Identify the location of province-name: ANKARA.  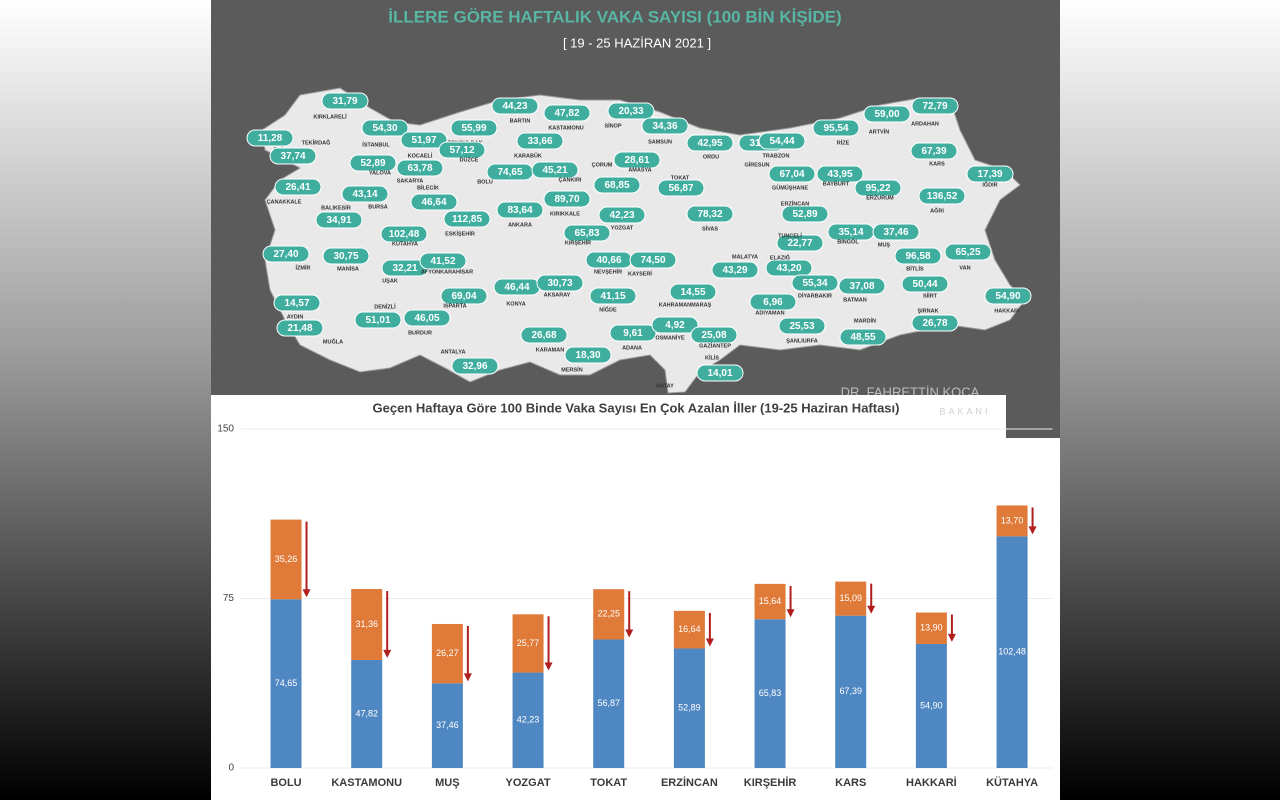
(520, 225).